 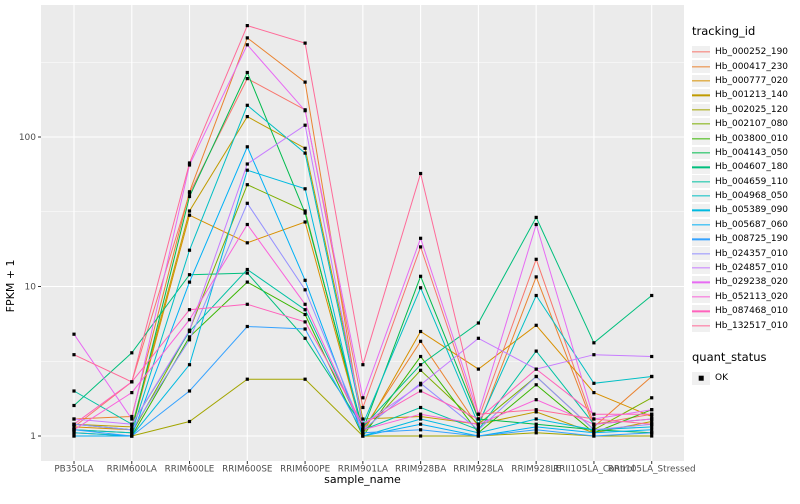 What do you see at coordinates (420, 470) in the screenshot?
I see `svg-text: RRIM928BA` at bounding box center [420, 470].